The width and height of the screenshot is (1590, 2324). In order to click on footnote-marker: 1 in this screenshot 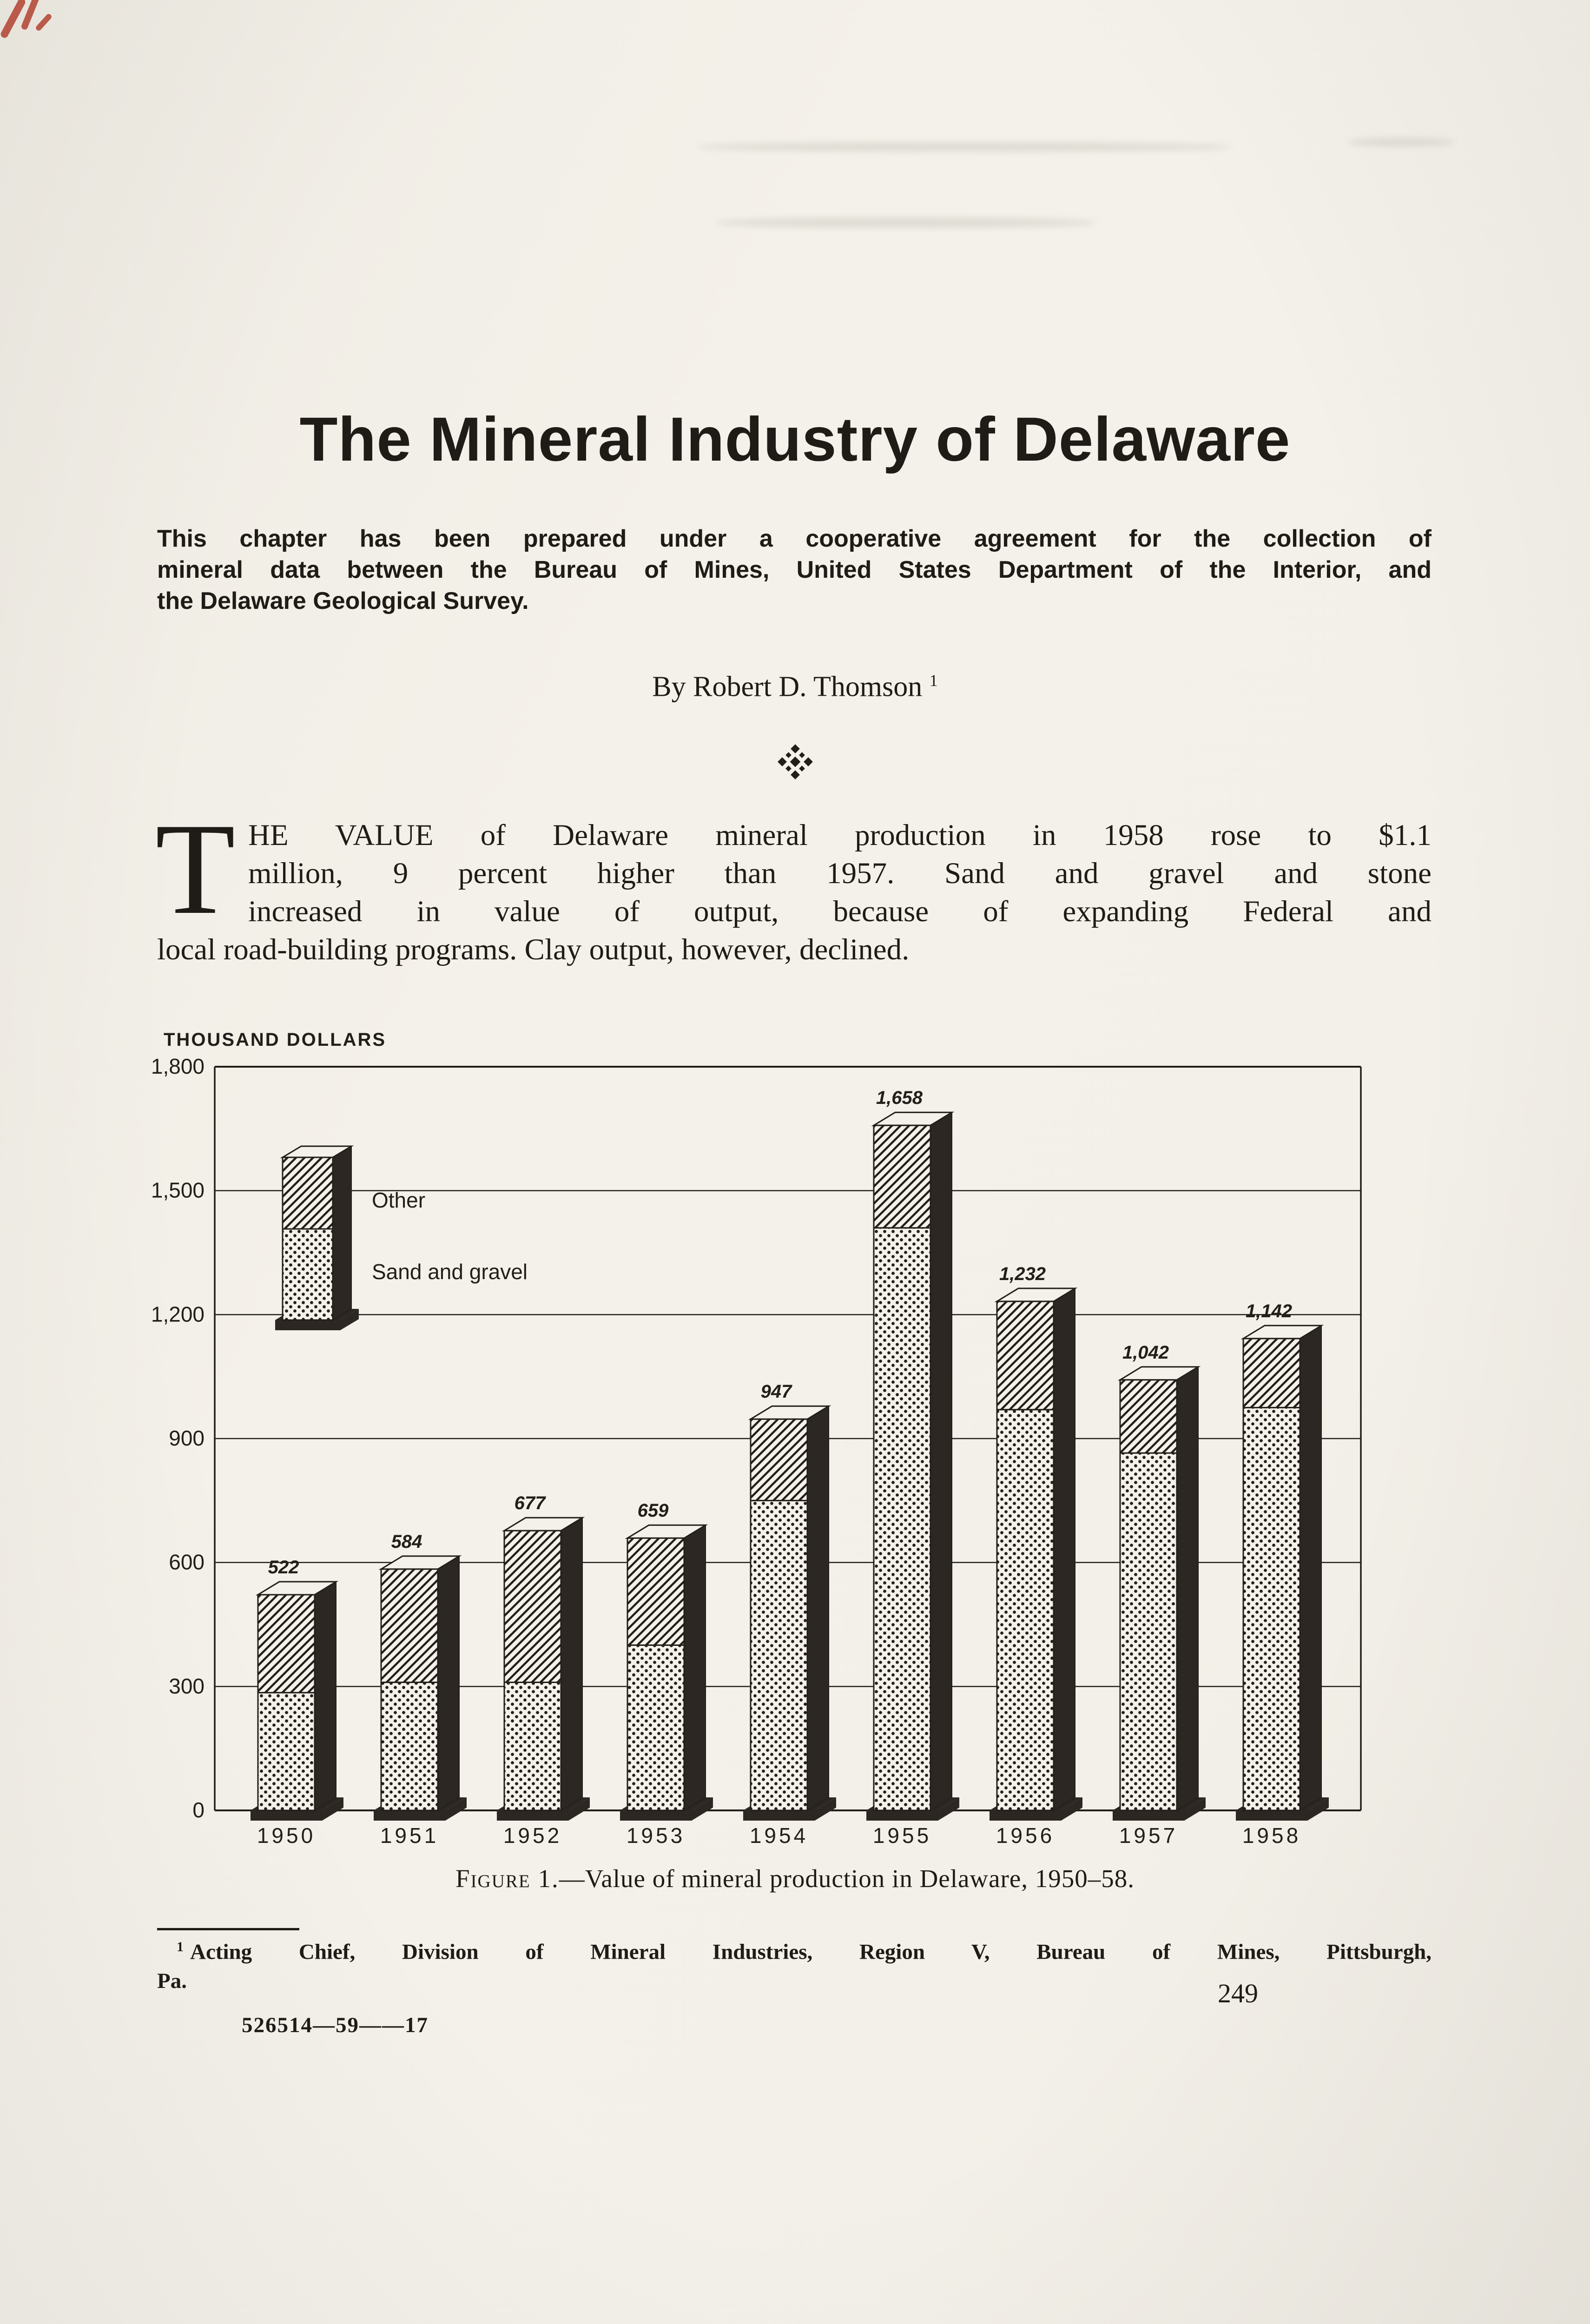, I will do `click(180, 1946)`.